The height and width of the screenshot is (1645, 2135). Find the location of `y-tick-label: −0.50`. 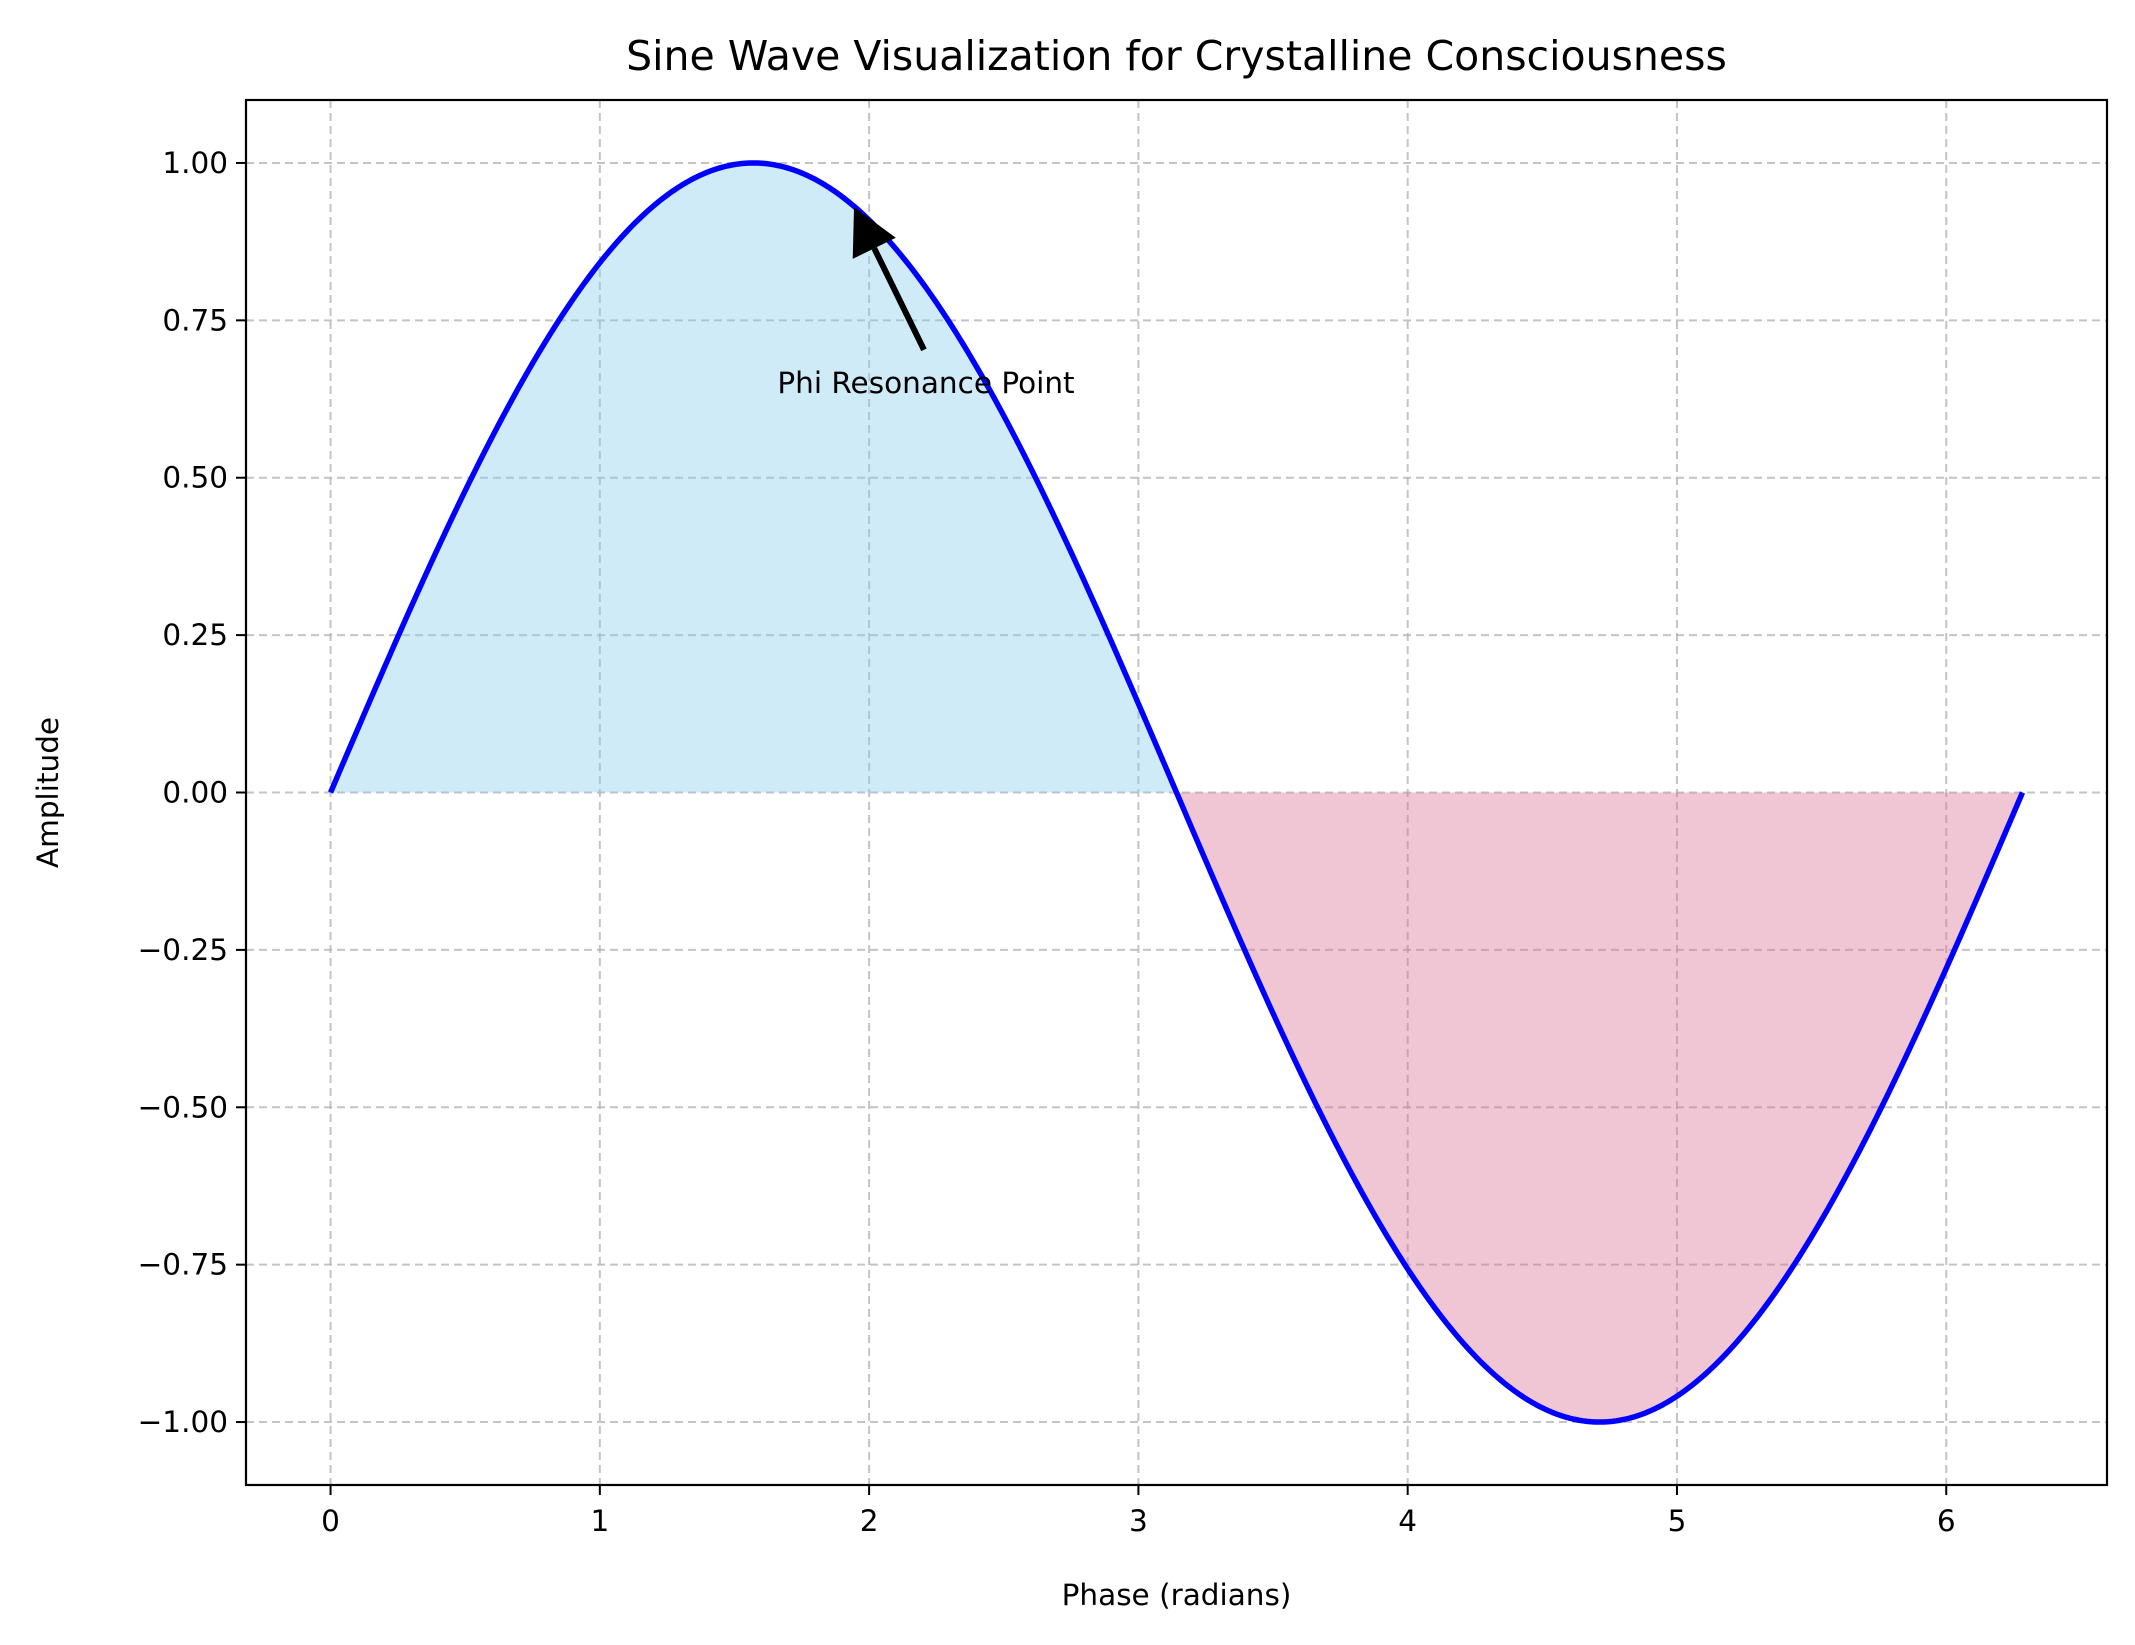

y-tick-label: −0.50 is located at coordinates (183, 1107).